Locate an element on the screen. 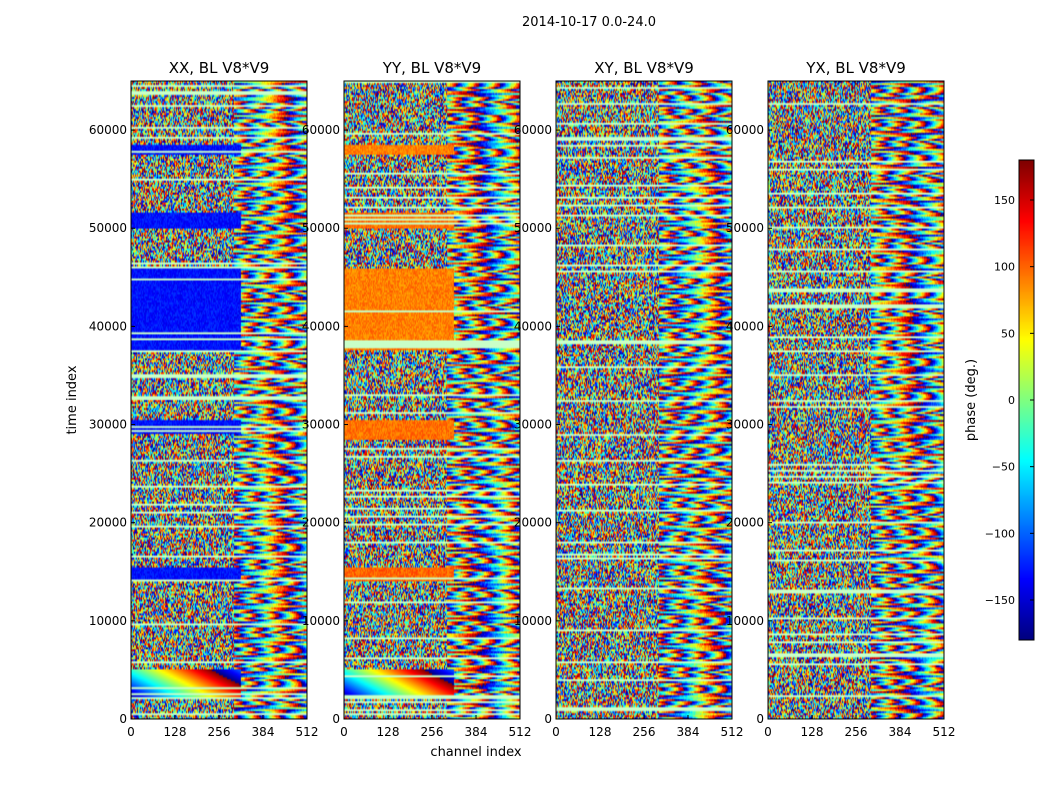 This screenshot has width=1050, height=800. colorbar-tick-label: −50 is located at coordinates (1003, 467).